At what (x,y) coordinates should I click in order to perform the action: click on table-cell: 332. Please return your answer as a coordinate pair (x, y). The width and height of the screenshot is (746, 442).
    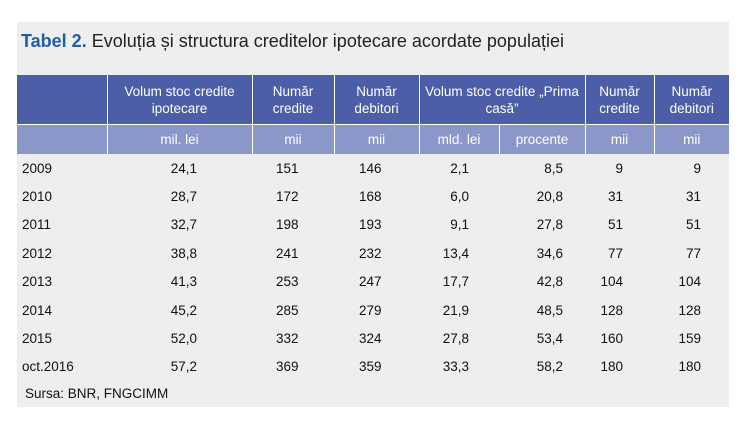
    Looking at the image, I should click on (287, 339).